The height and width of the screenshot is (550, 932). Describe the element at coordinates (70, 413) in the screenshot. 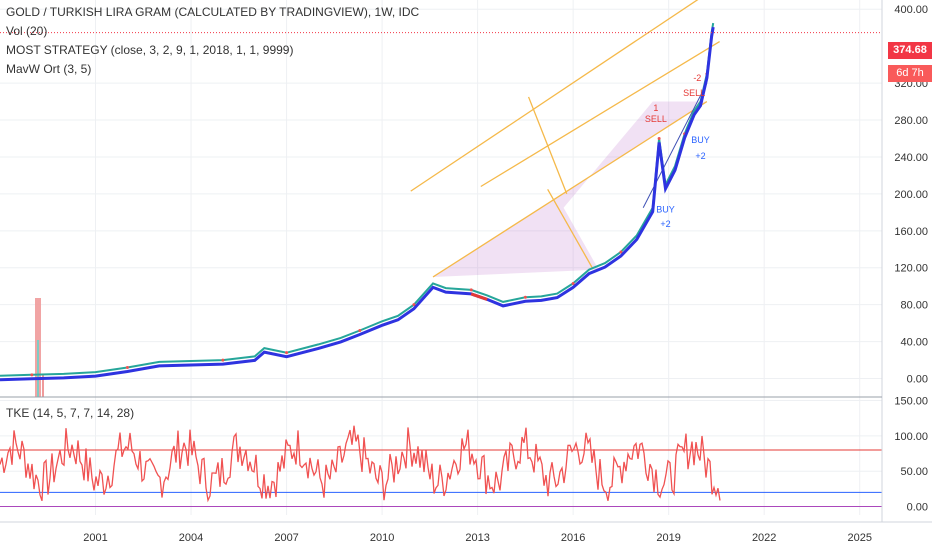

I see `tke-legend: TKE (14, 5, 7, 7, 14, 28)` at that location.